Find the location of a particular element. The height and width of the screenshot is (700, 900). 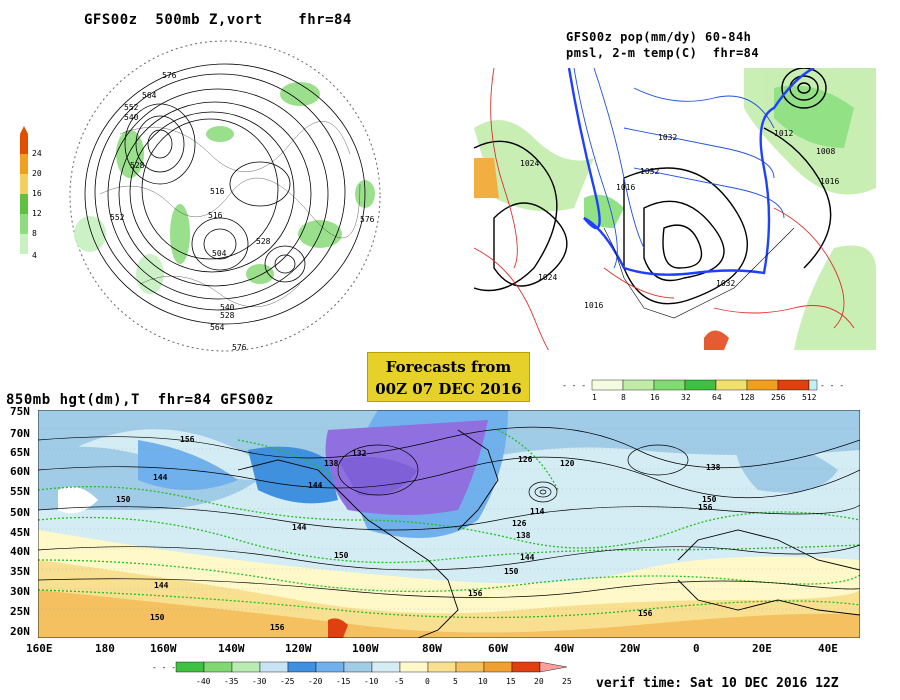

colorbar-tick: 128 is located at coordinates (747, 397).